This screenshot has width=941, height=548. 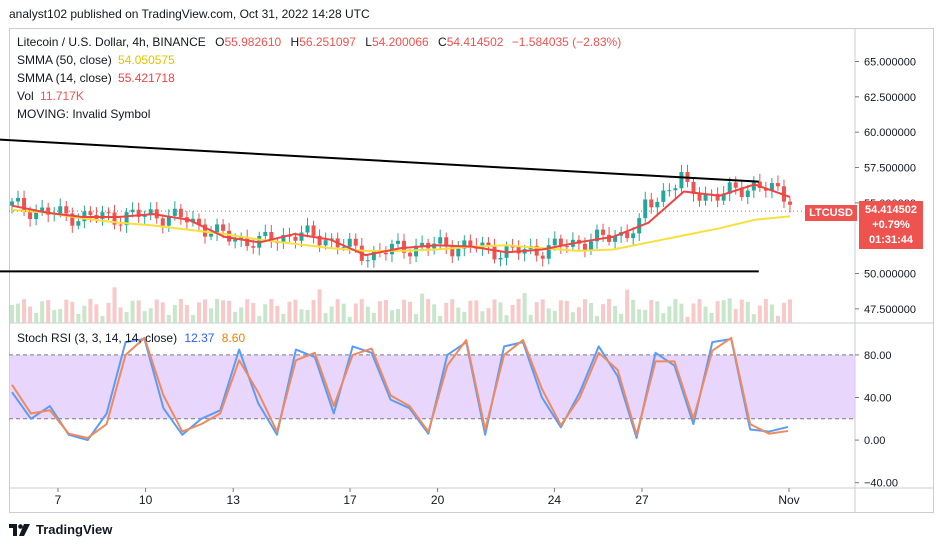 I want to click on legend-row-smma50: SMMA (50, close) 54.050575, so click(x=319, y=60).